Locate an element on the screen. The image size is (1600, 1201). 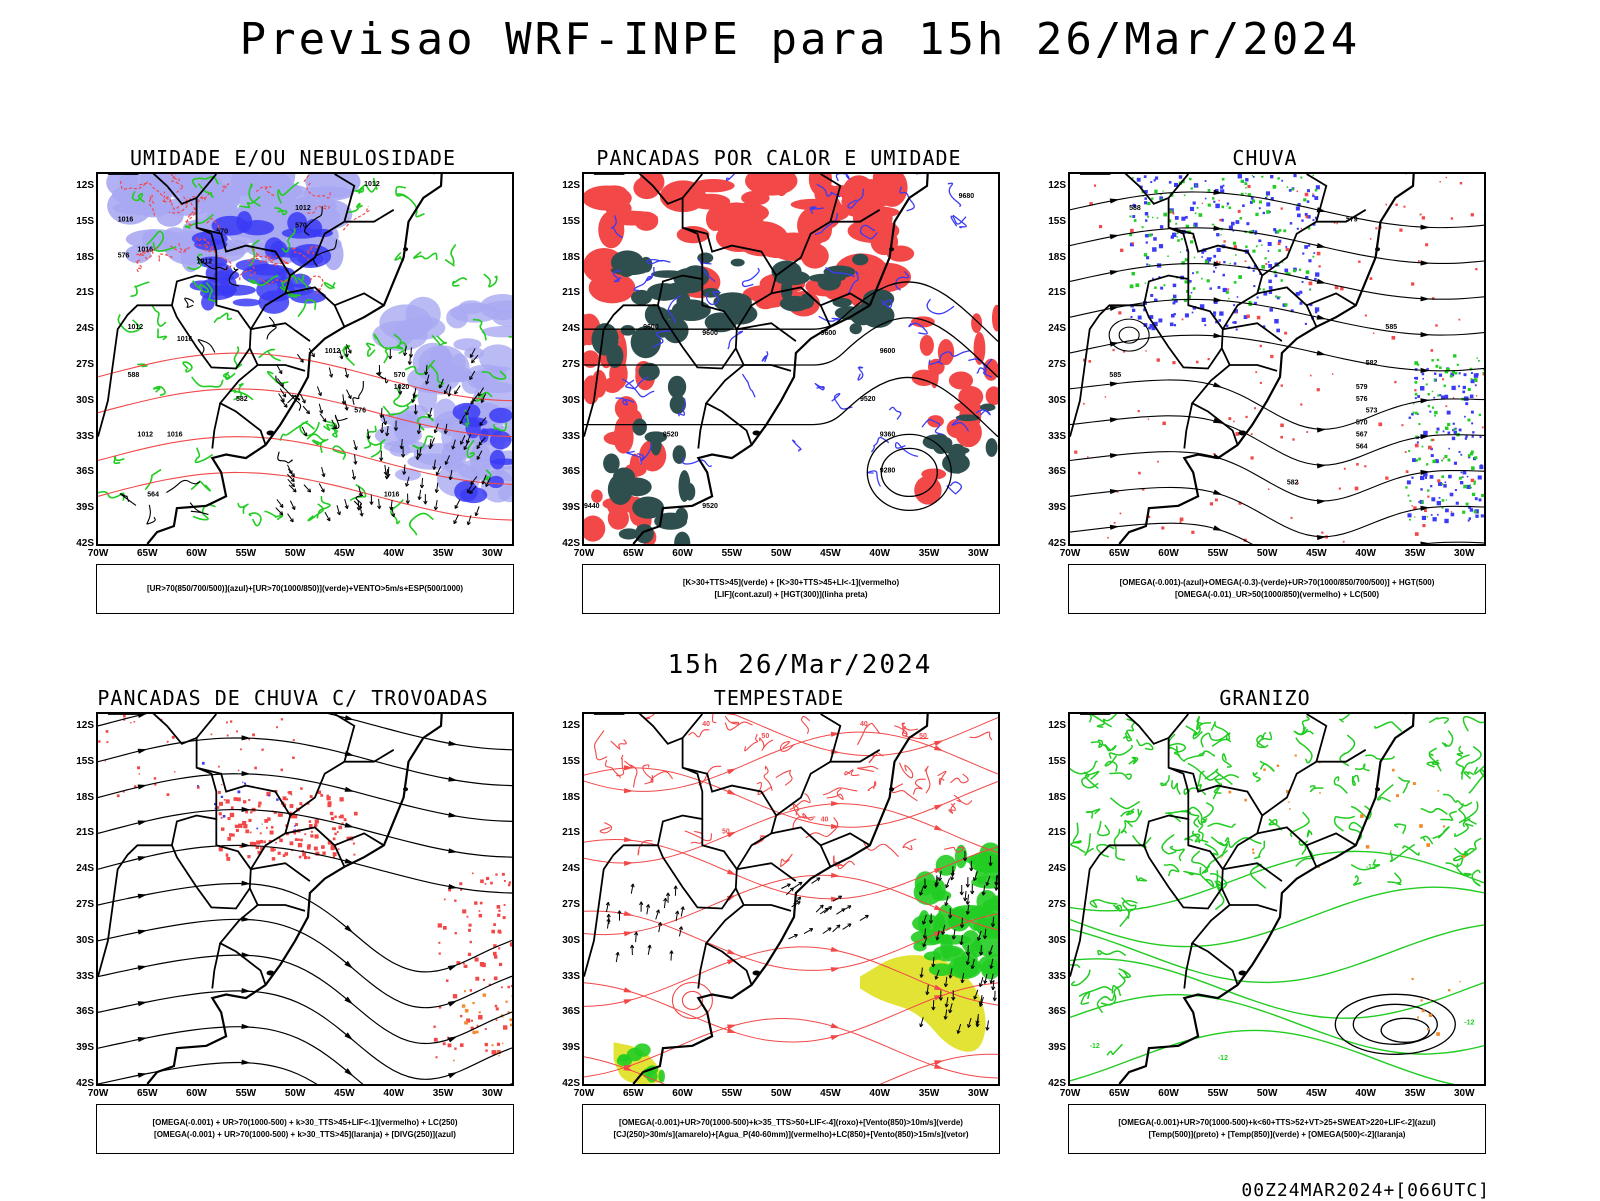
main-title: Previsao WRF-INPE para 15h 26/Mar/2024 is located at coordinates (800, 39).